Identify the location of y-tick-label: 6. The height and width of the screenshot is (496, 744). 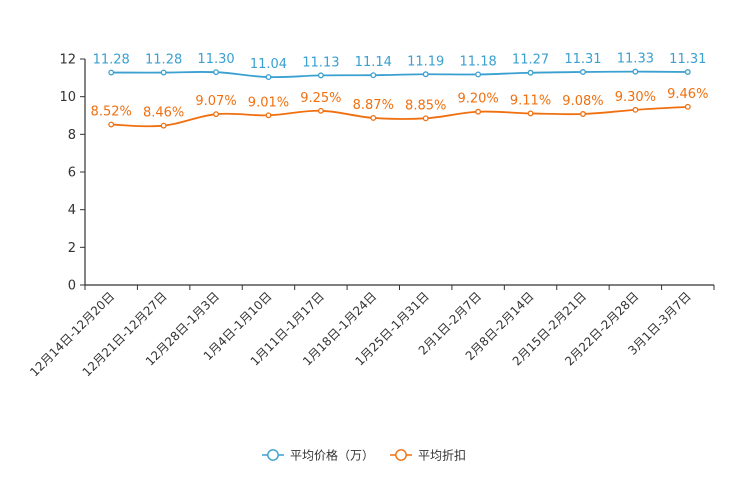
(72, 173).